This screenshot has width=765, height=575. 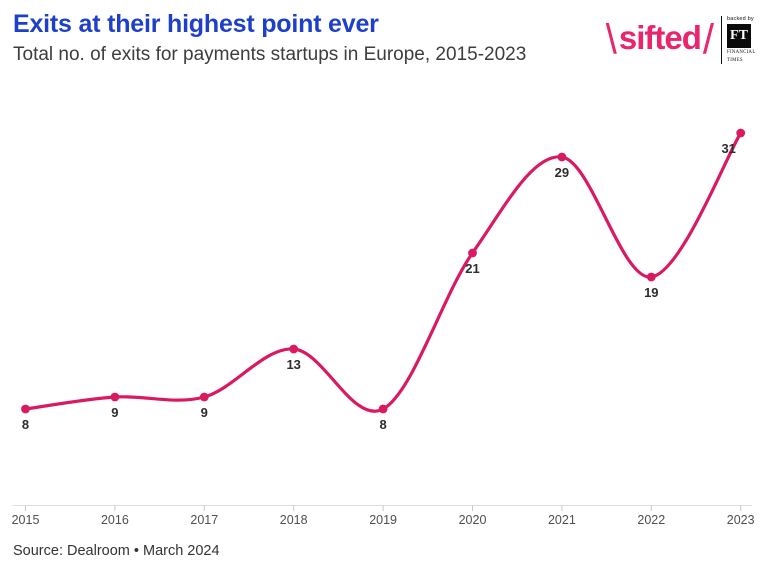 What do you see at coordinates (611, 40) in the screenshot?
I see `logo-backslash-icon: \` at bounding box center [611, 40].